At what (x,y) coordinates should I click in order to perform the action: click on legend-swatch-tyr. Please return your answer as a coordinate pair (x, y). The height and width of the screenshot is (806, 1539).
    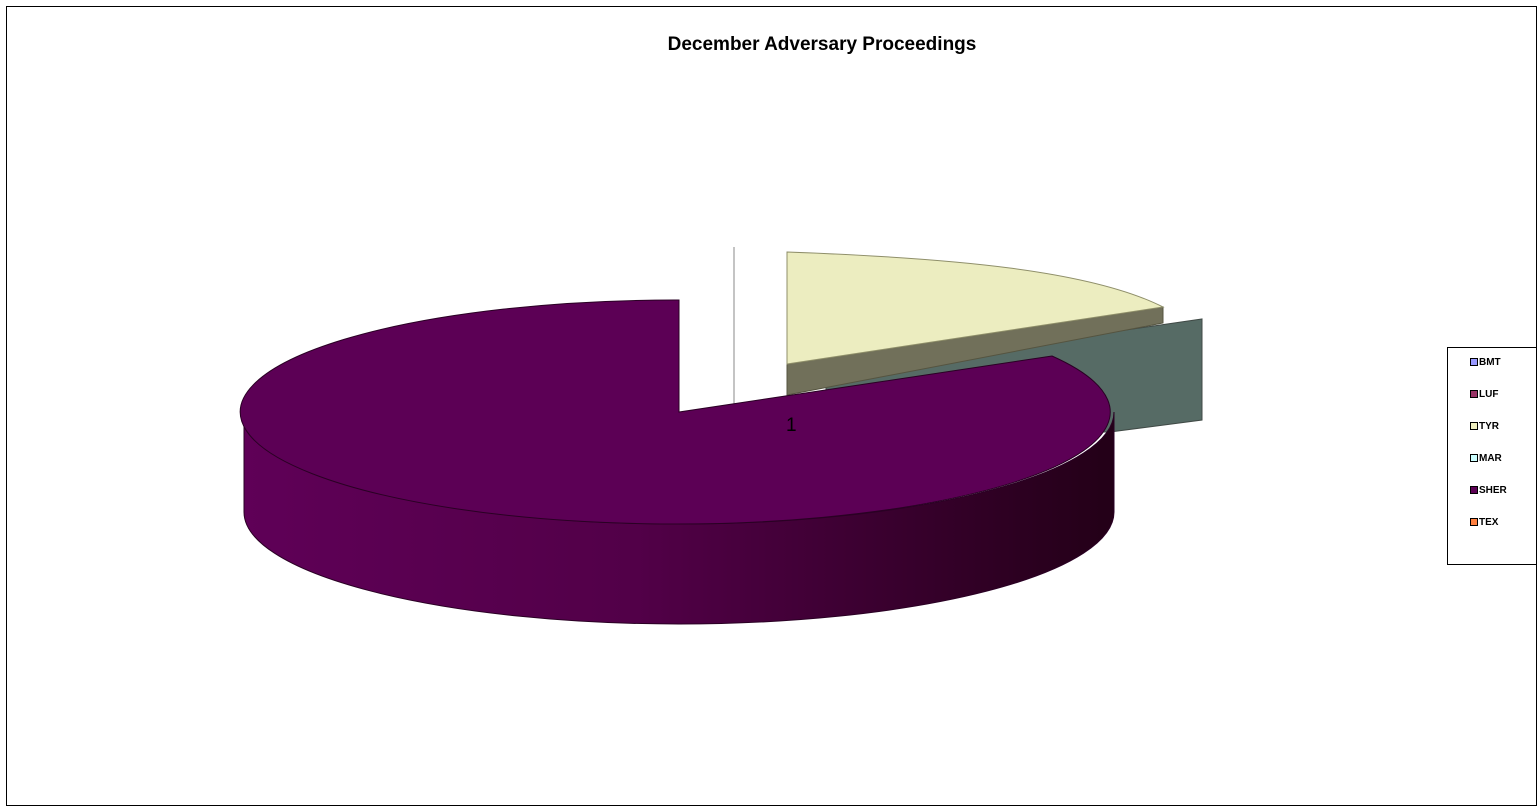
    Looking at the image, I should click on (1474, 426).